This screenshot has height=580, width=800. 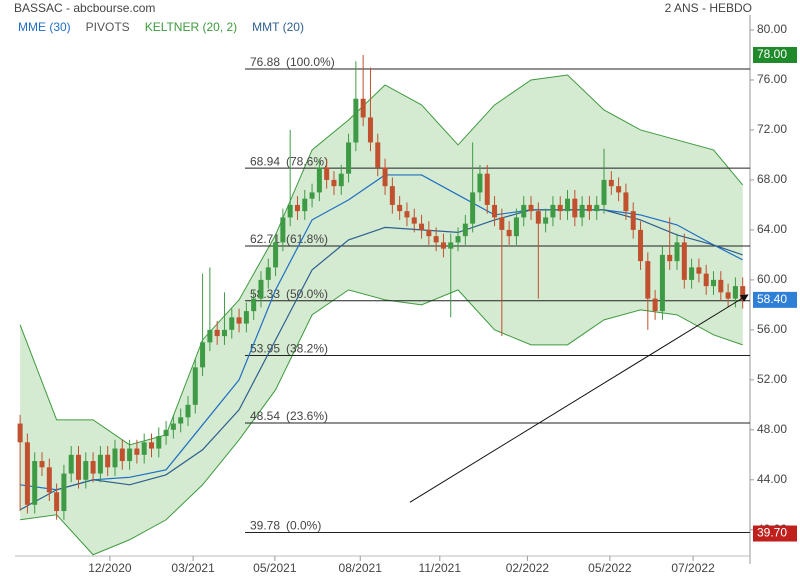 I want to click on pivot-value: 48.54, so click(x=265, y=416).